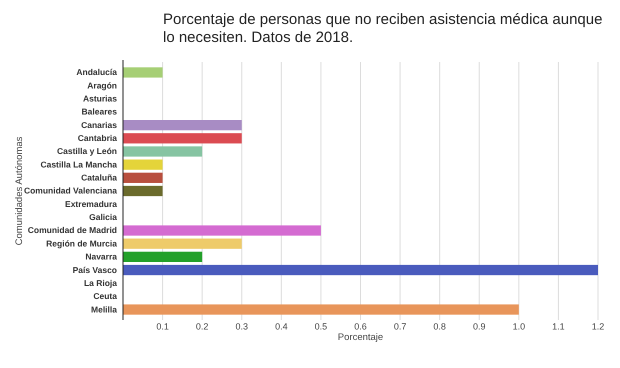 This screenshot has width=620, height=368. I want to click on y-tick-label: Extremadura, so click(91, 203).